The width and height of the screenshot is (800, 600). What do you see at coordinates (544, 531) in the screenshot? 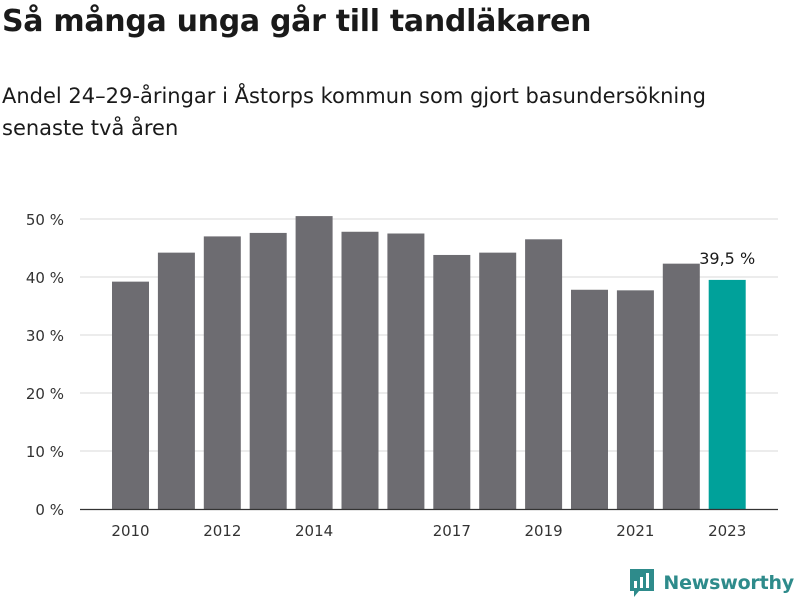
I see `x-tick-label: 2019` at bounding box center [544, 531].